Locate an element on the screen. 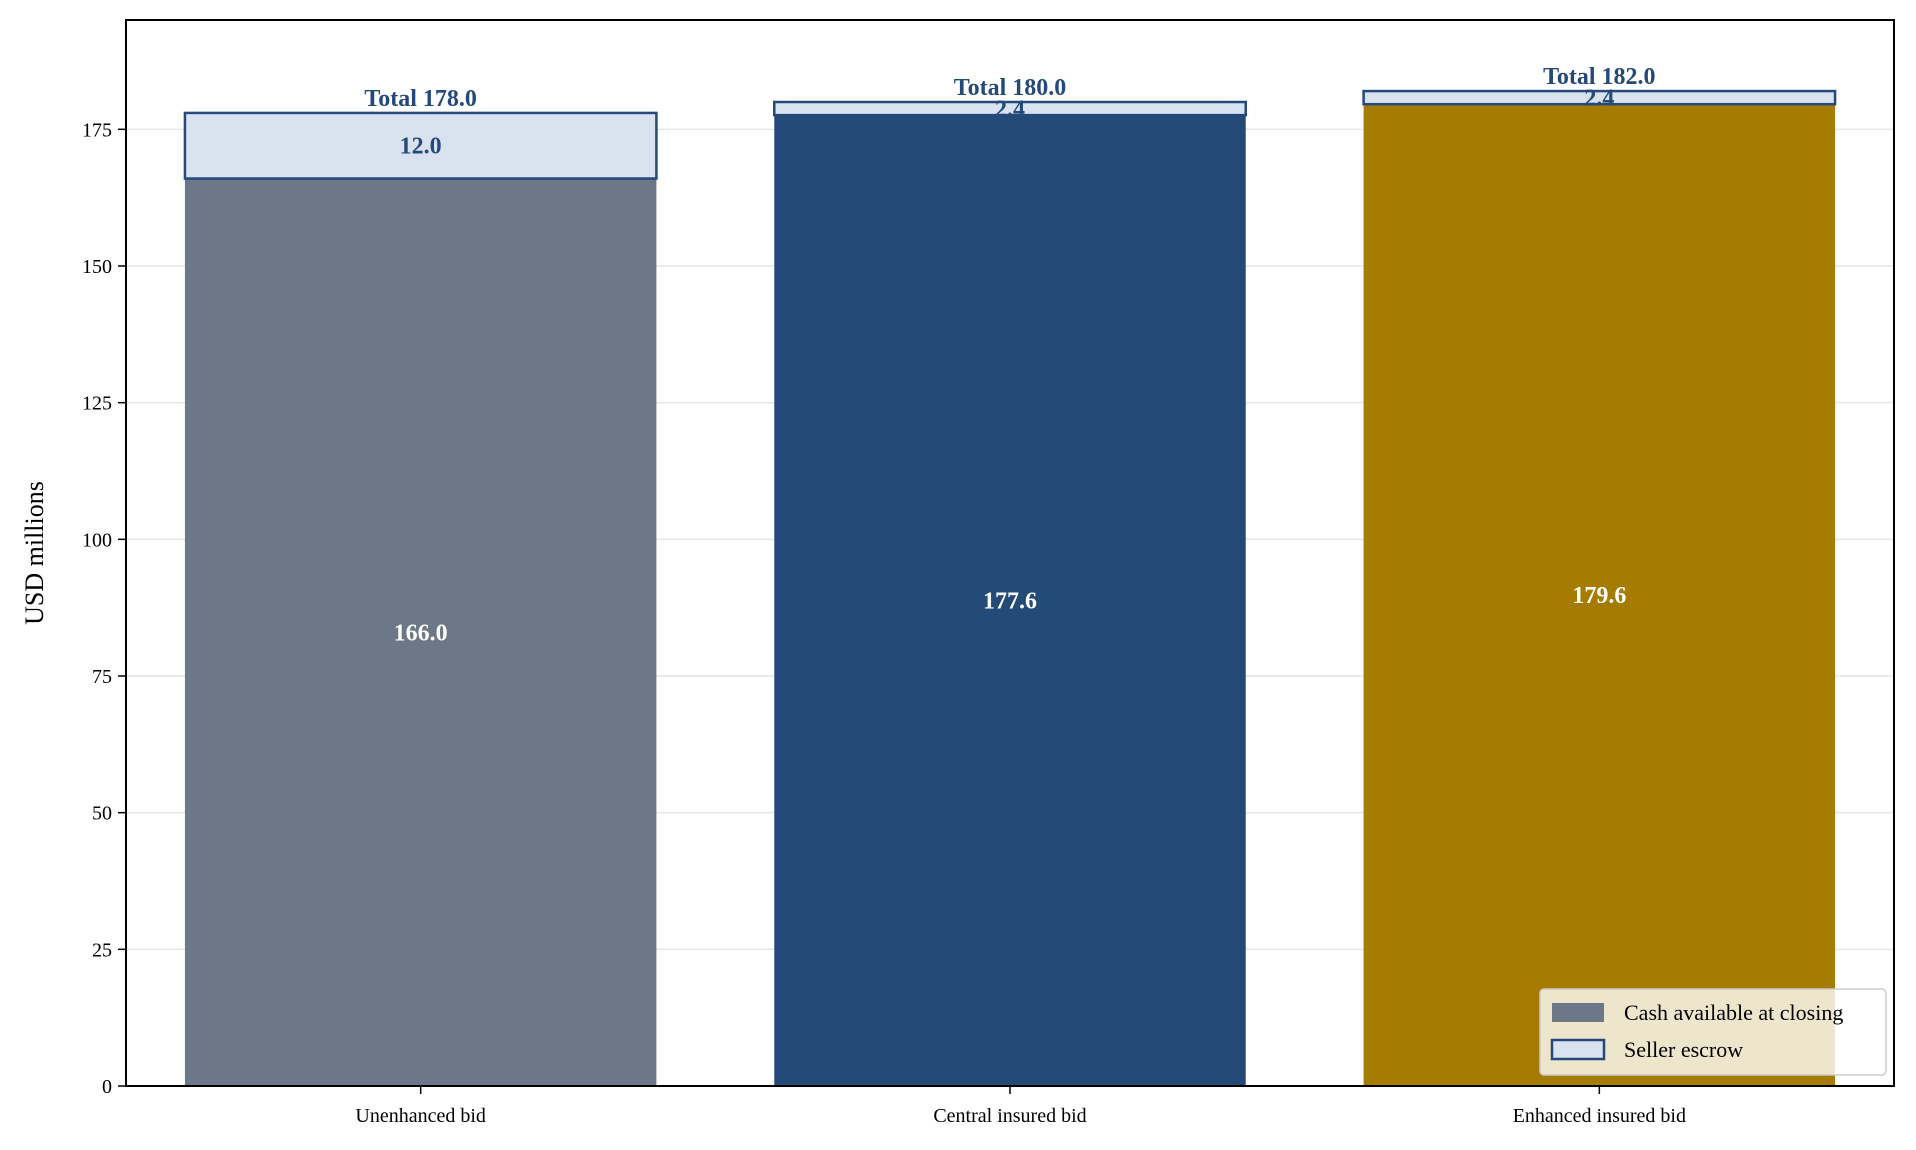 This screenshot has height=1150, width=1916. y-tick-label: 50 is located at coordinates (102, 814).